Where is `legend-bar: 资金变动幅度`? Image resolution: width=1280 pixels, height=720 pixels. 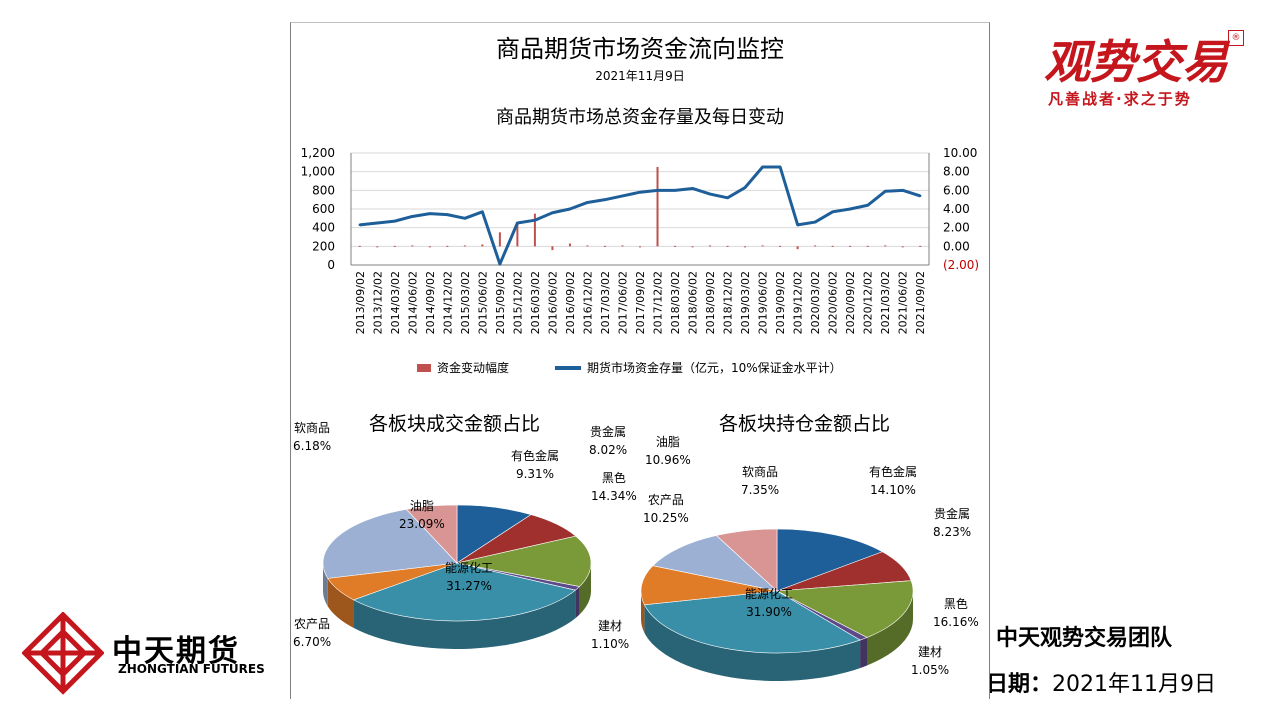 legend-bar: 资金变动幅度 is located at coordinates (463, 367).